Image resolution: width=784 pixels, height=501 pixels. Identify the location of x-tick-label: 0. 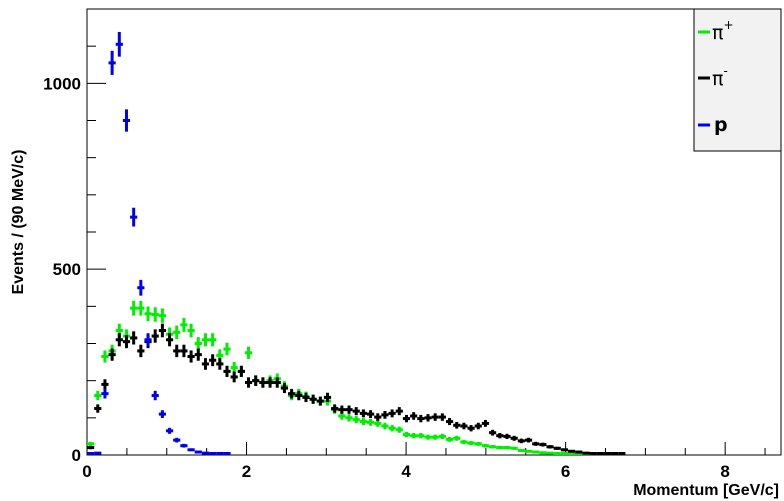
(86, 471).